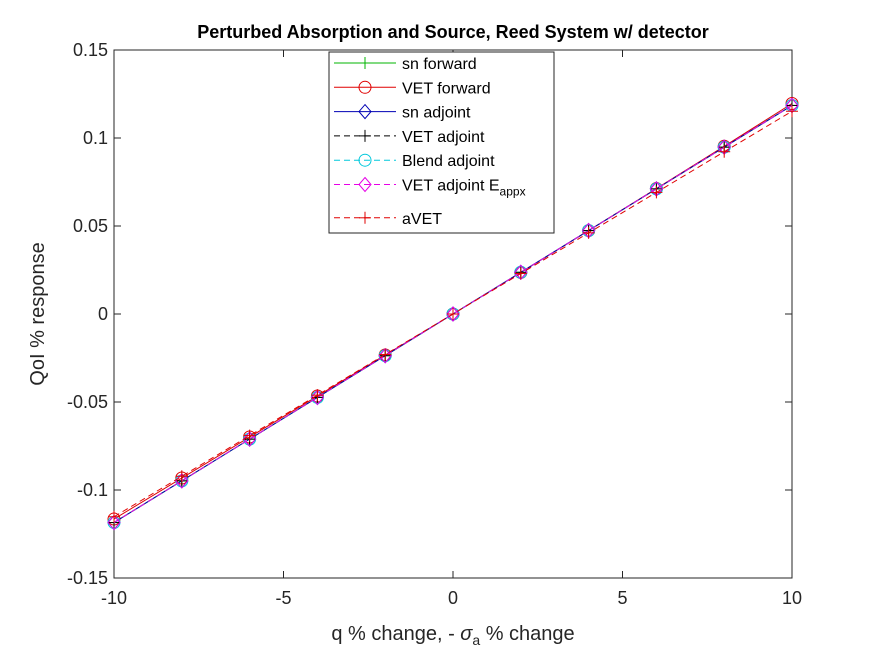 This screenshot has height=656, width=875. I want to click on x-axis-label-pre: q % change, -, so click(395, 634).